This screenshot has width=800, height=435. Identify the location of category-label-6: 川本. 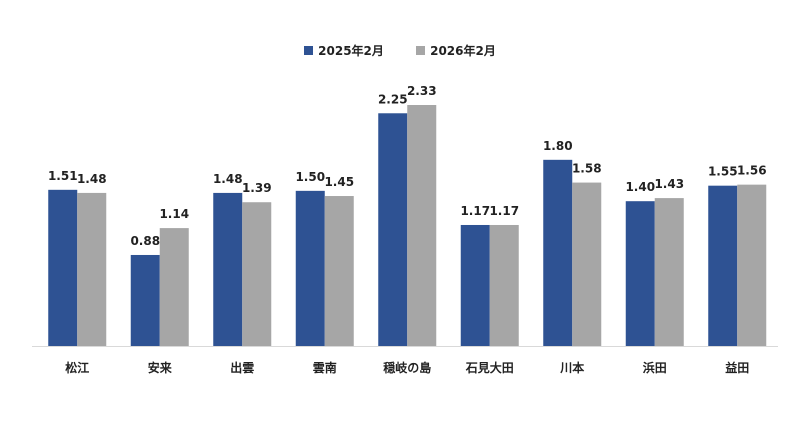
(571, 367).